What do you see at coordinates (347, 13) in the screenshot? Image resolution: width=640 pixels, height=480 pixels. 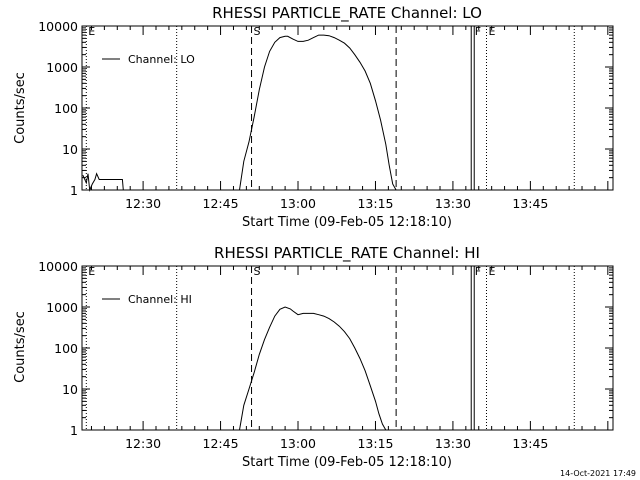 I see `chart-title: RHESSI PARTICLE_RATE Channel: LO` at bounding box center [347, 13].